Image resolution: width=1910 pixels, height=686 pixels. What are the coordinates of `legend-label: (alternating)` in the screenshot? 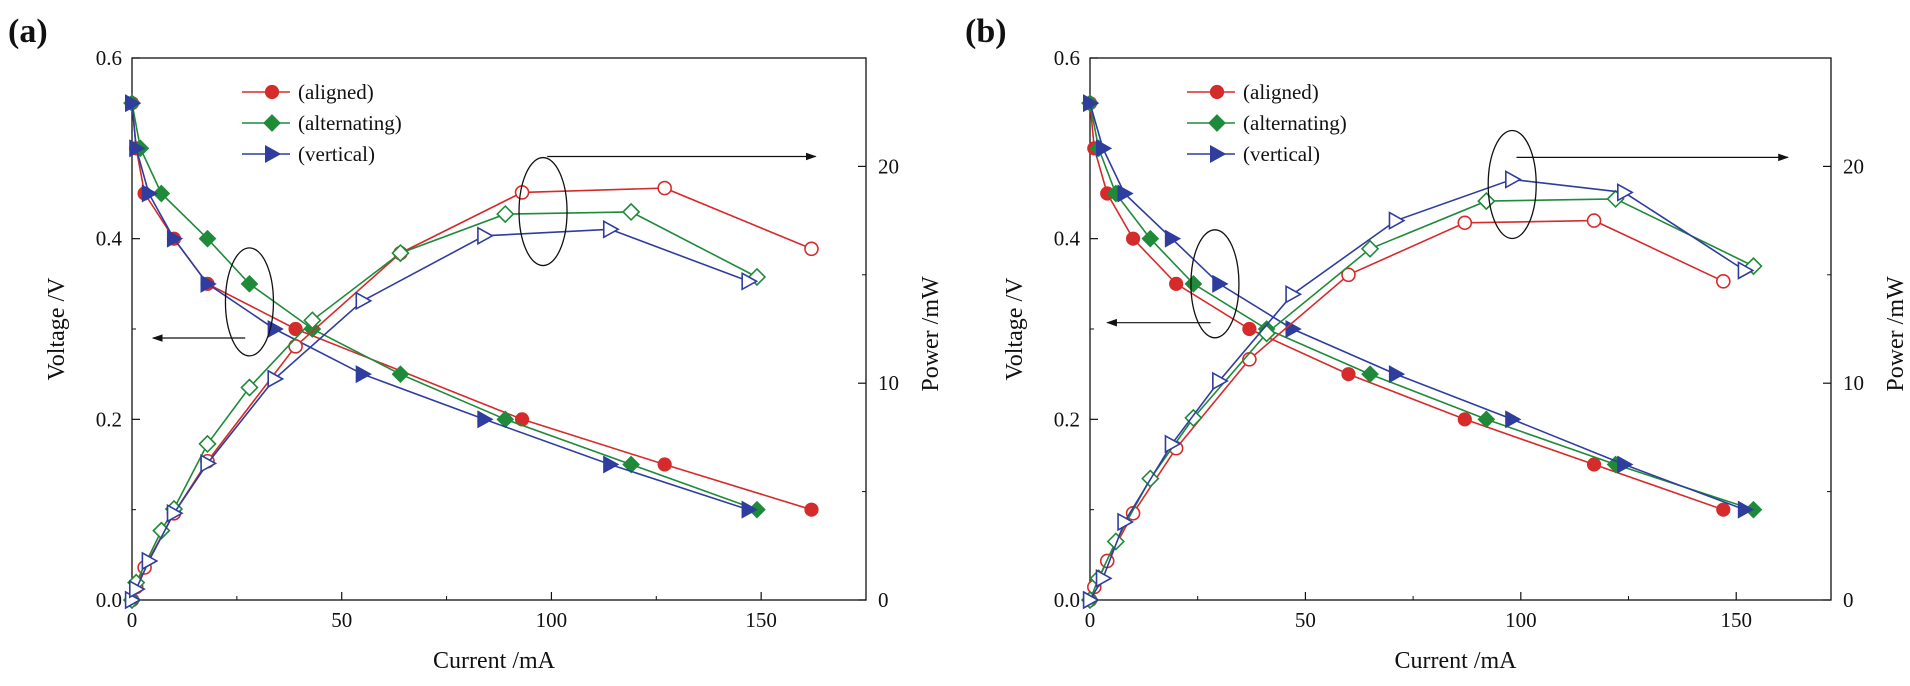 It's located at (350, 123).